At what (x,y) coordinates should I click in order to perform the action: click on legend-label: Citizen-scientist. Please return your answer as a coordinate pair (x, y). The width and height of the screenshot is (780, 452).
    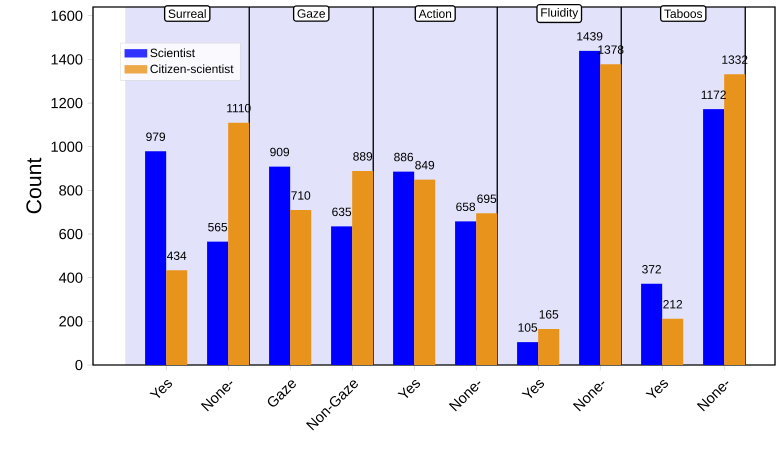
    Looking at the image, I should click on (192, 69).